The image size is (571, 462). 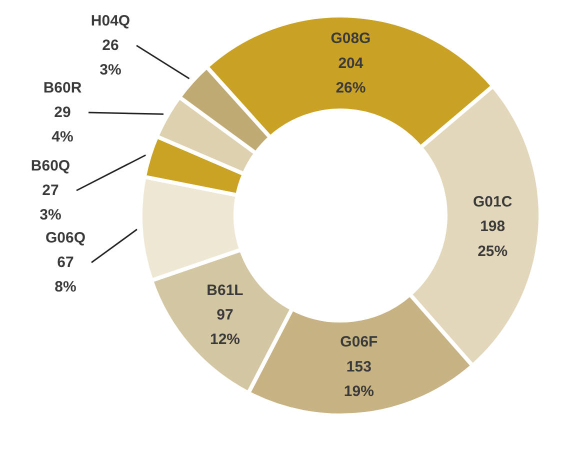 What do you see at coordinates (51, 203) in the screenshot?
I see `data-label: 27 3%` at bounding box center [51, 203].